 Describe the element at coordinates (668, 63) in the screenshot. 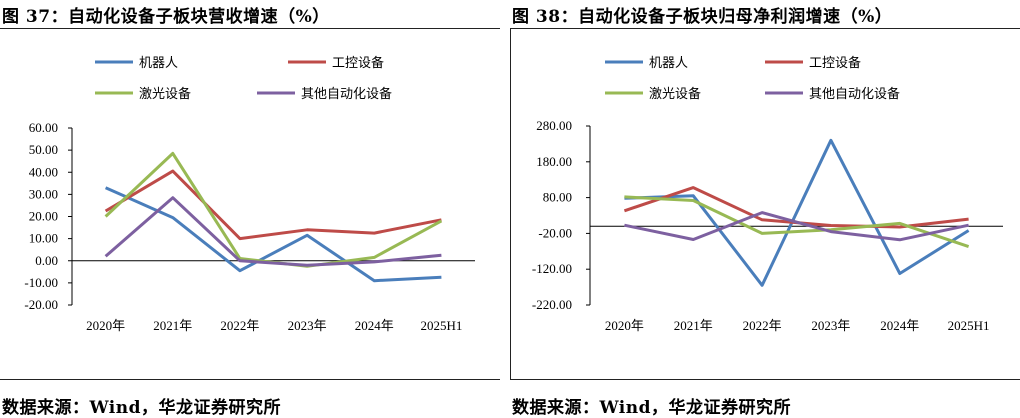

I see `right-legend-label-1: 机器人` at that location.